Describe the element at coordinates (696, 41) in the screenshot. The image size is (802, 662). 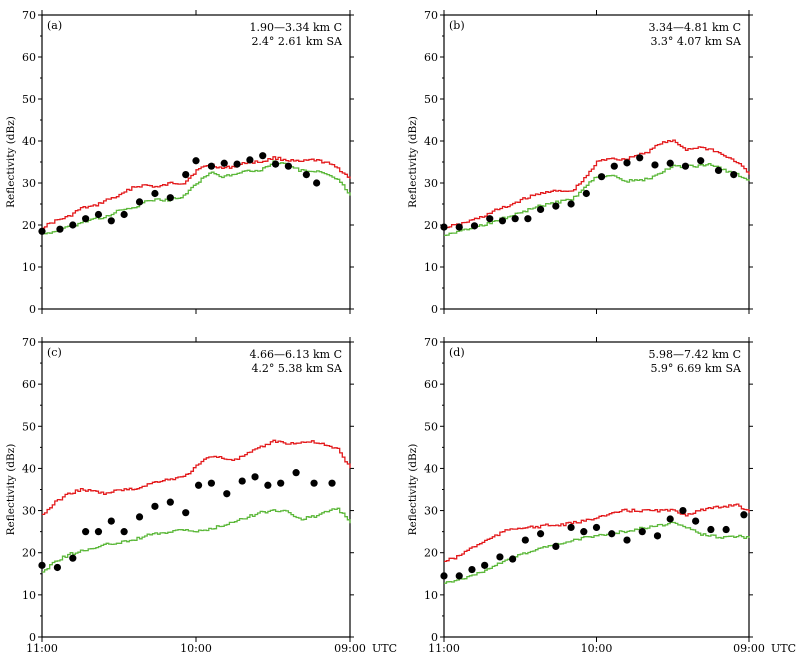
I see `legend-line-sa: 3.3° 4.07 km SA` at that location.